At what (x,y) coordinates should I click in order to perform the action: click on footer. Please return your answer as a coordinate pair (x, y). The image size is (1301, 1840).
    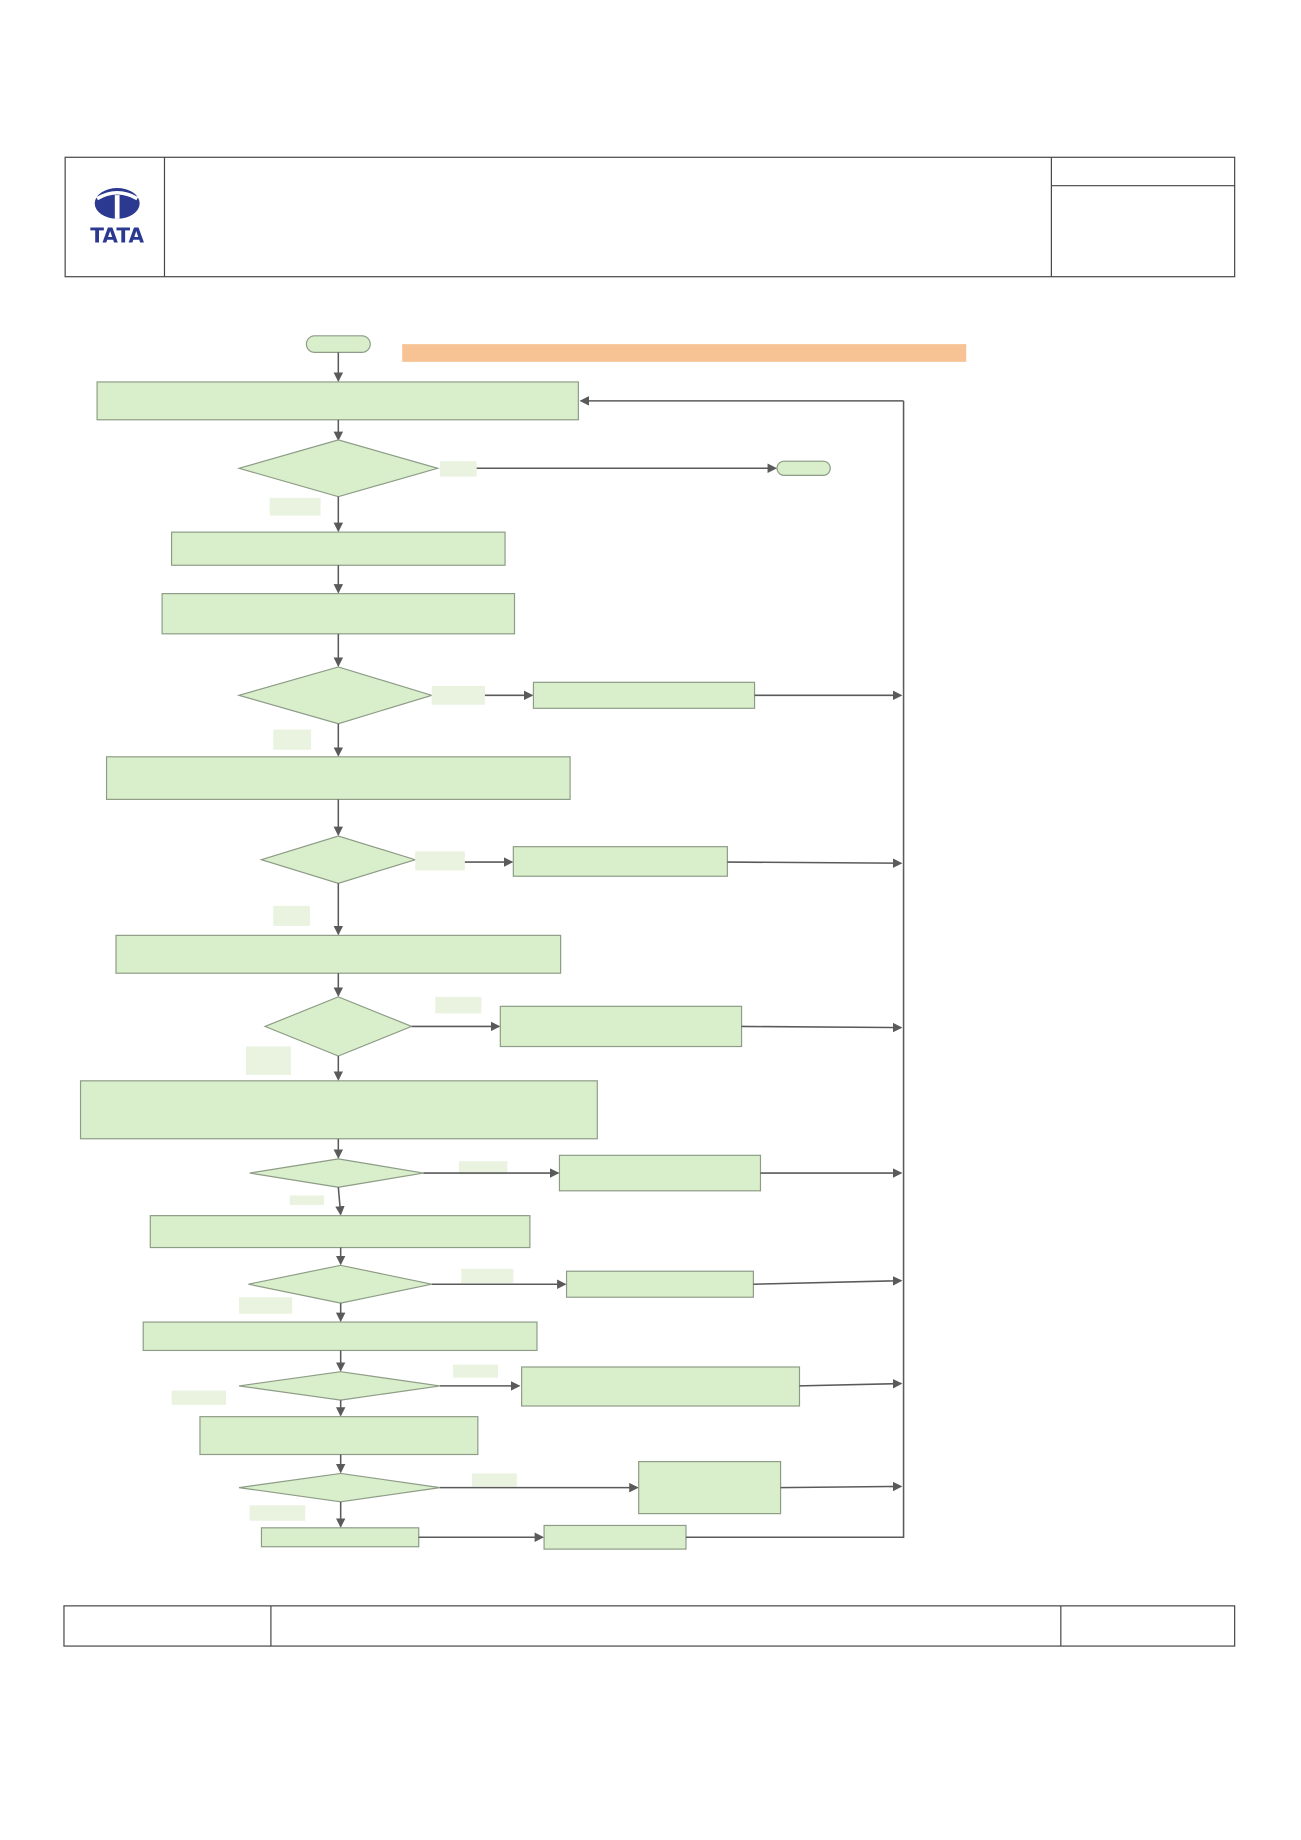
    Looking at the image, I should click on (649, 1626).